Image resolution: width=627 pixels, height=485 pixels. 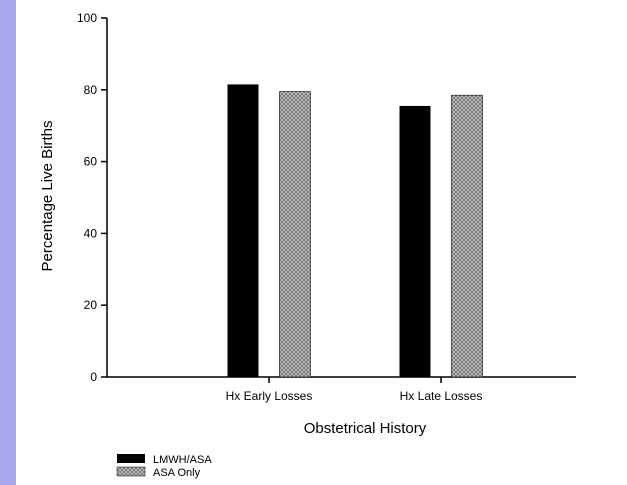 I want to click on y-tick-label: 80, so click(x=91, y=90).